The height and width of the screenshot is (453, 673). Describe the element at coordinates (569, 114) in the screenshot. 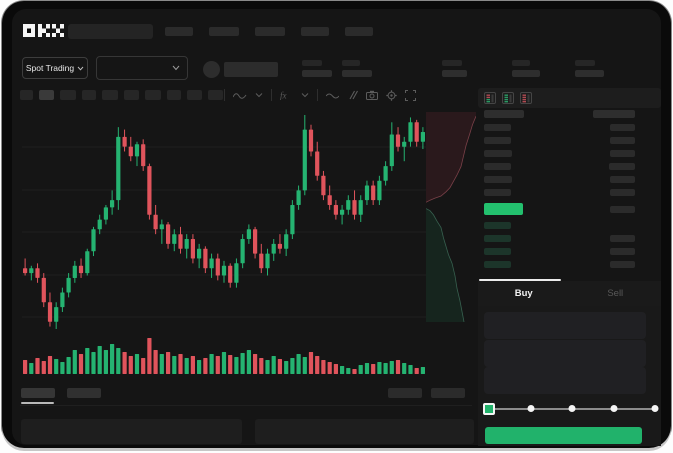

I see `book-column-headers` at that location.